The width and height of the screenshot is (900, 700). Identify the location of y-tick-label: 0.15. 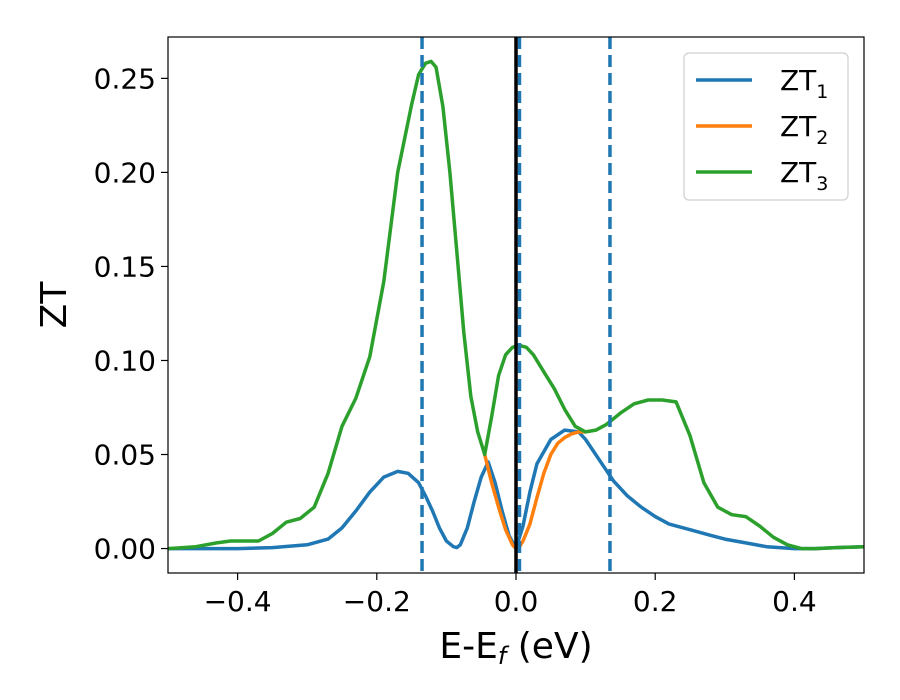
(125, 266).